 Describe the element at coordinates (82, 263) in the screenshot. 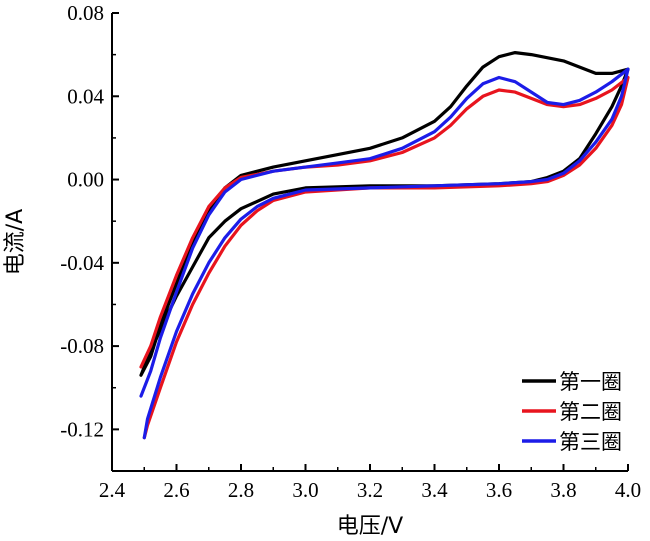

I see `y-tick-label: -0.04` at that location.